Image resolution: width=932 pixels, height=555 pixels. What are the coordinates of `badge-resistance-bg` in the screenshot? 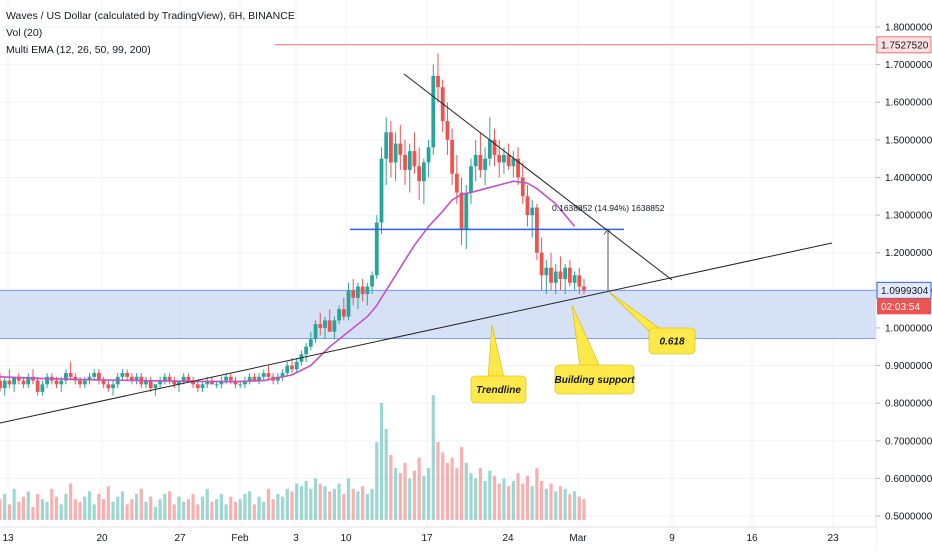 It's located at (904, 45).